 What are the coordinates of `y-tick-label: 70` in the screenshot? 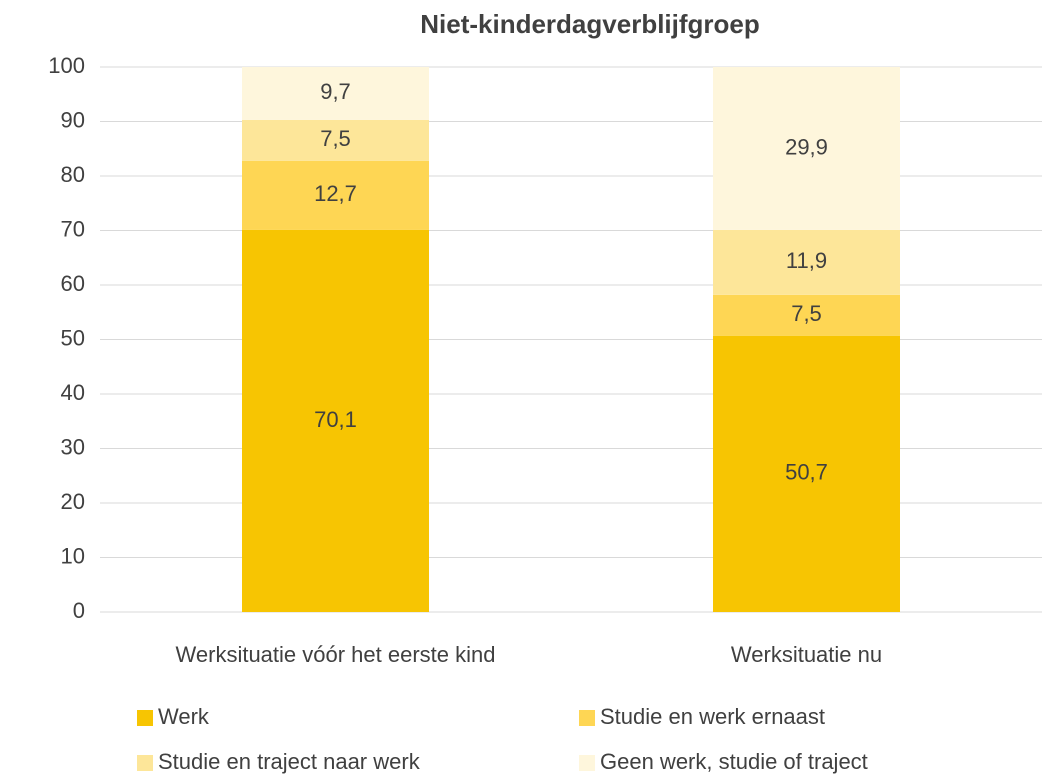 It's located at (73, 228).